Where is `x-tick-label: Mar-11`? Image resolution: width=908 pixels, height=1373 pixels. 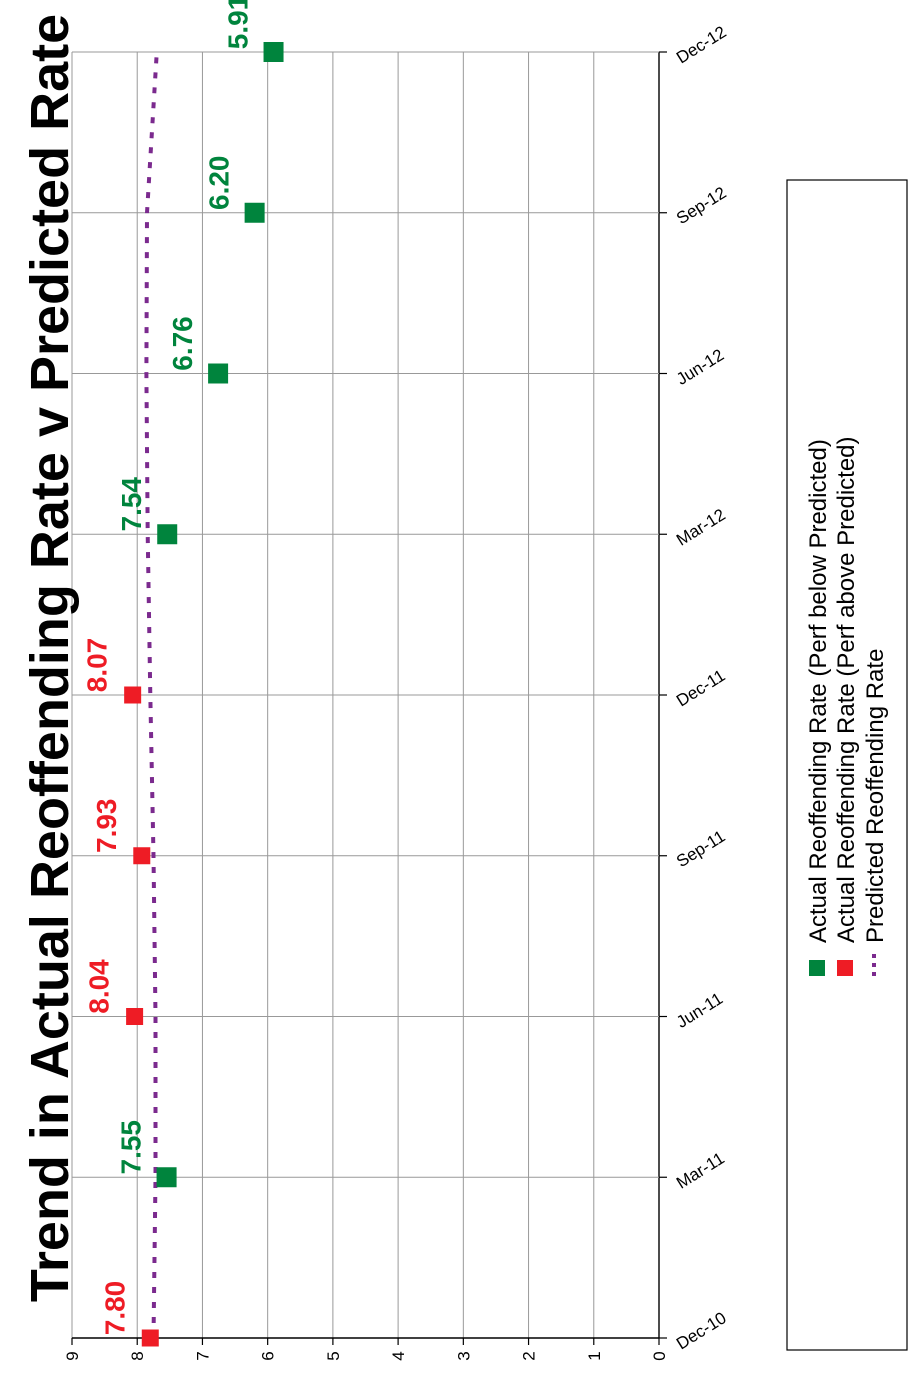
x-tick-label: Mar-11 is located at coordinates (700, 1171).